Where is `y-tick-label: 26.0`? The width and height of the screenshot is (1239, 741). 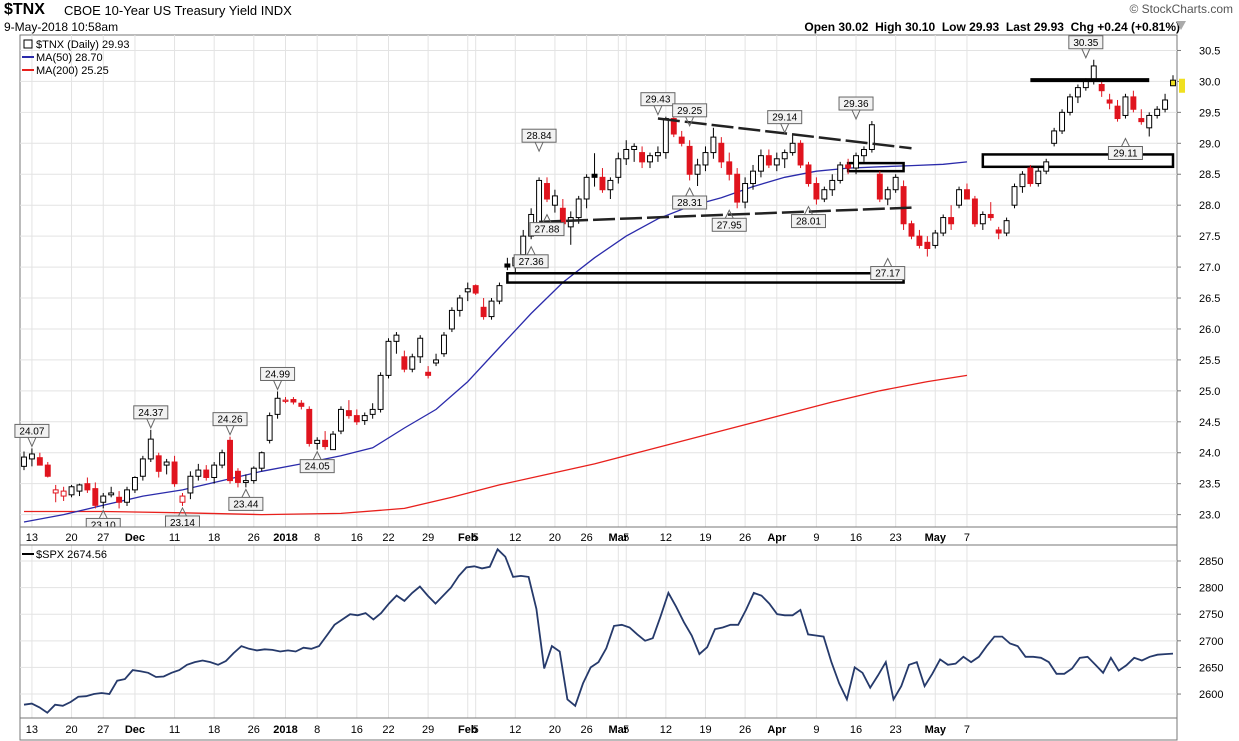 y-tick-label: 26.0 is located at coordinates (1209, 330).